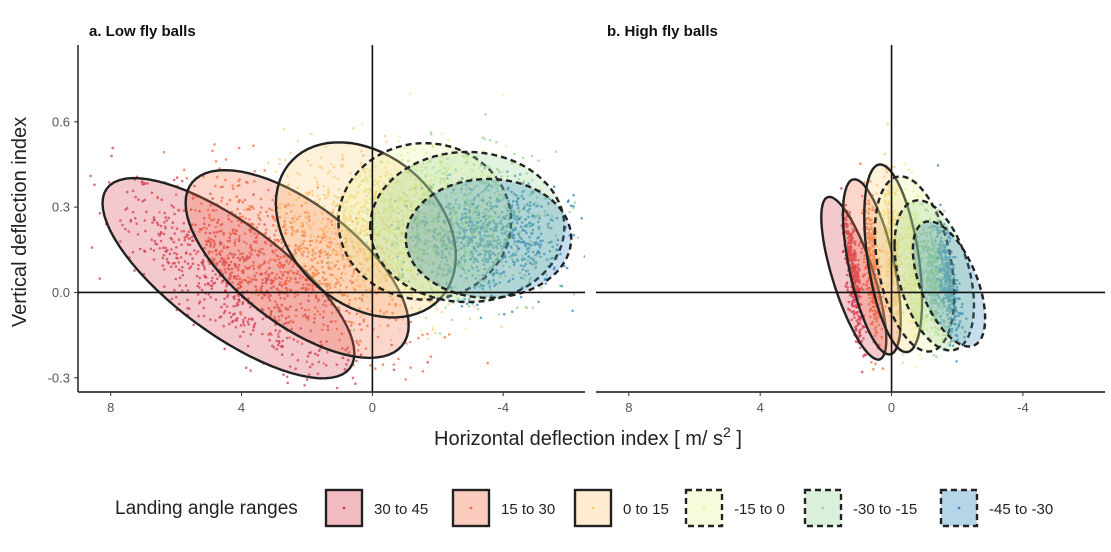 This screenshot has width=1111, height=552. What do you see at coordinates (142, 31) in the screenshot?
I see `panel-title: a. Low fly balls` at bounding box center [142, 31].